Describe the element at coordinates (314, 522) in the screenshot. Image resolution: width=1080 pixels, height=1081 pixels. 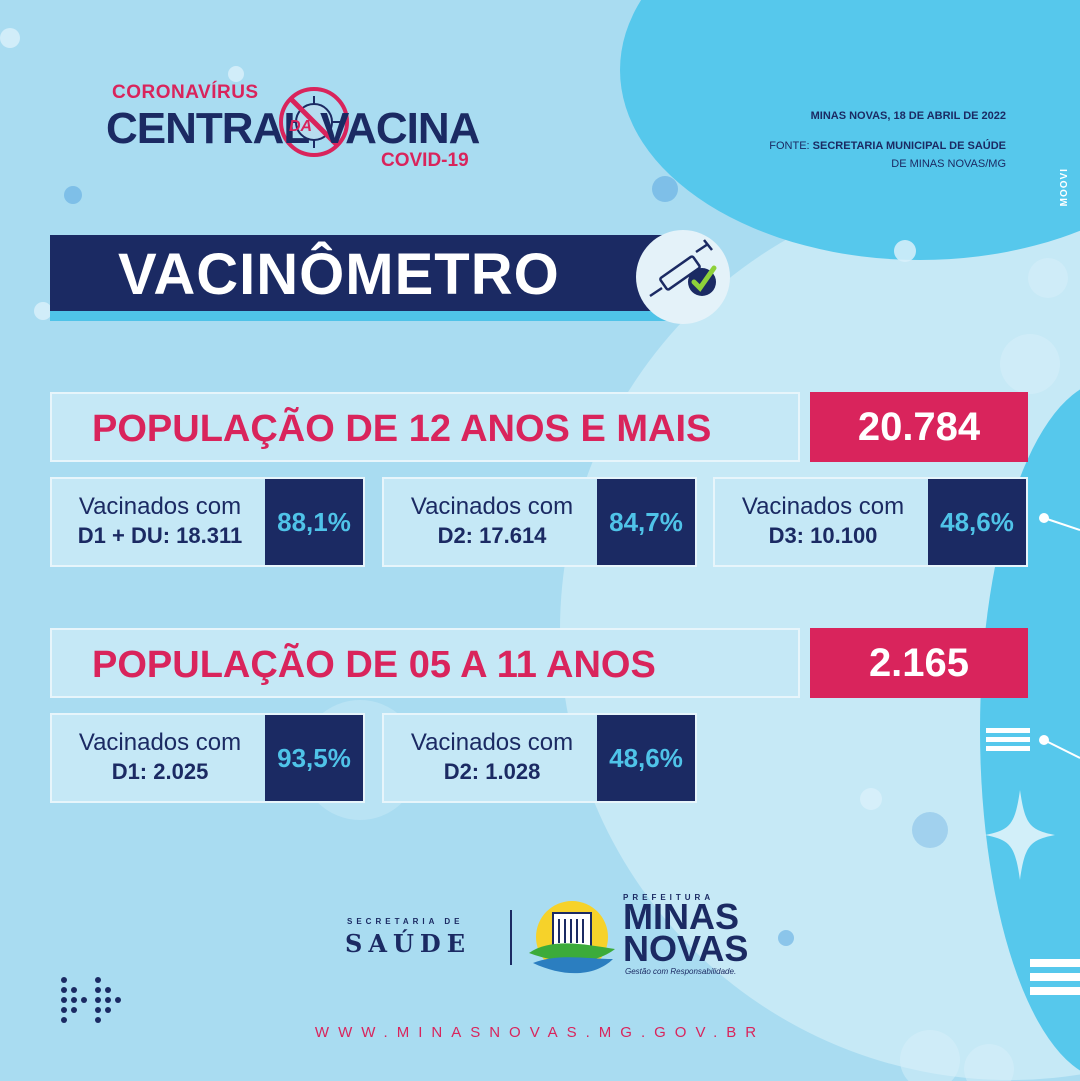
I see `vaccination-percent: 88,1%` at that location.